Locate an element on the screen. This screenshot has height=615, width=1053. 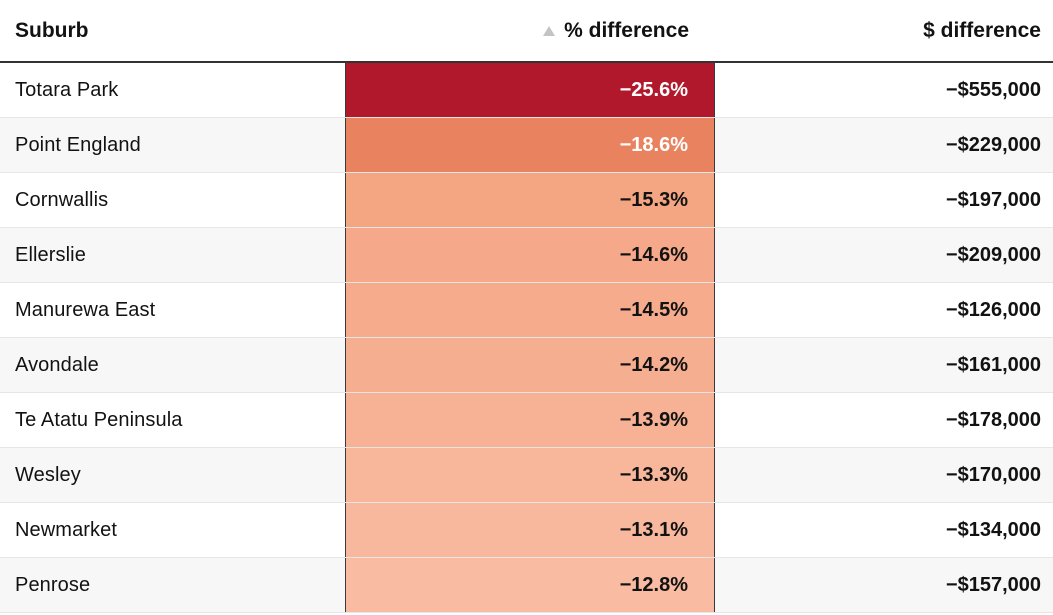
pct-difference-cell: −13.1% is located at coordinates (530, 530).